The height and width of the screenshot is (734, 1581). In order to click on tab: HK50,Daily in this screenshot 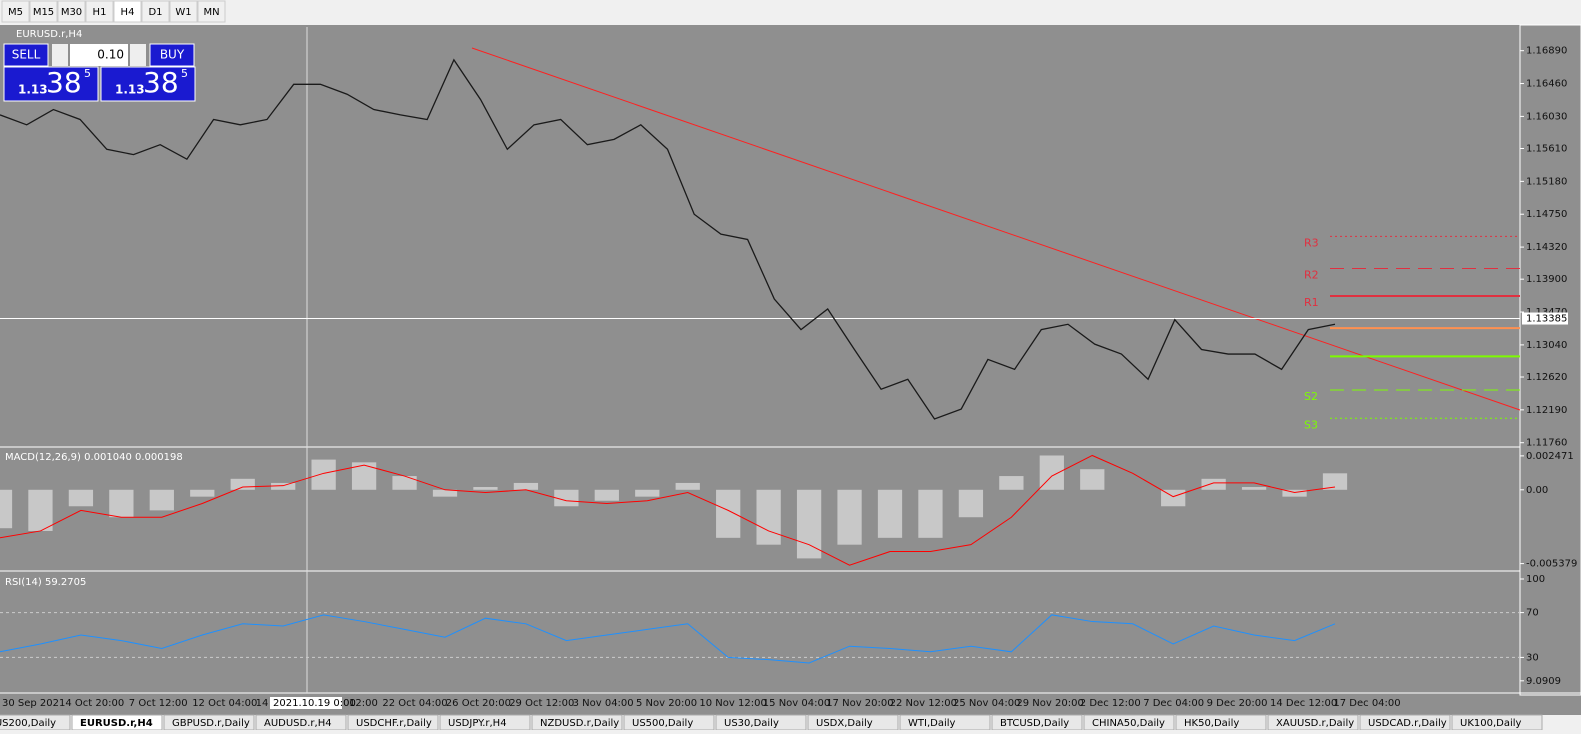, I will do `click(1221, 722)`.